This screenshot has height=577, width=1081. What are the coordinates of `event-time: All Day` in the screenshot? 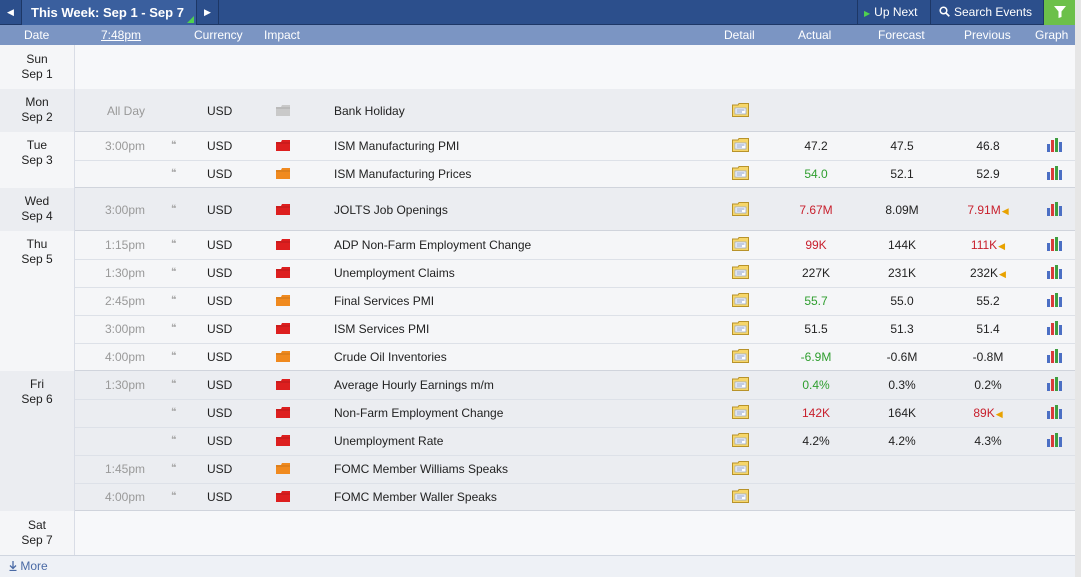 It's located at (125, 111).